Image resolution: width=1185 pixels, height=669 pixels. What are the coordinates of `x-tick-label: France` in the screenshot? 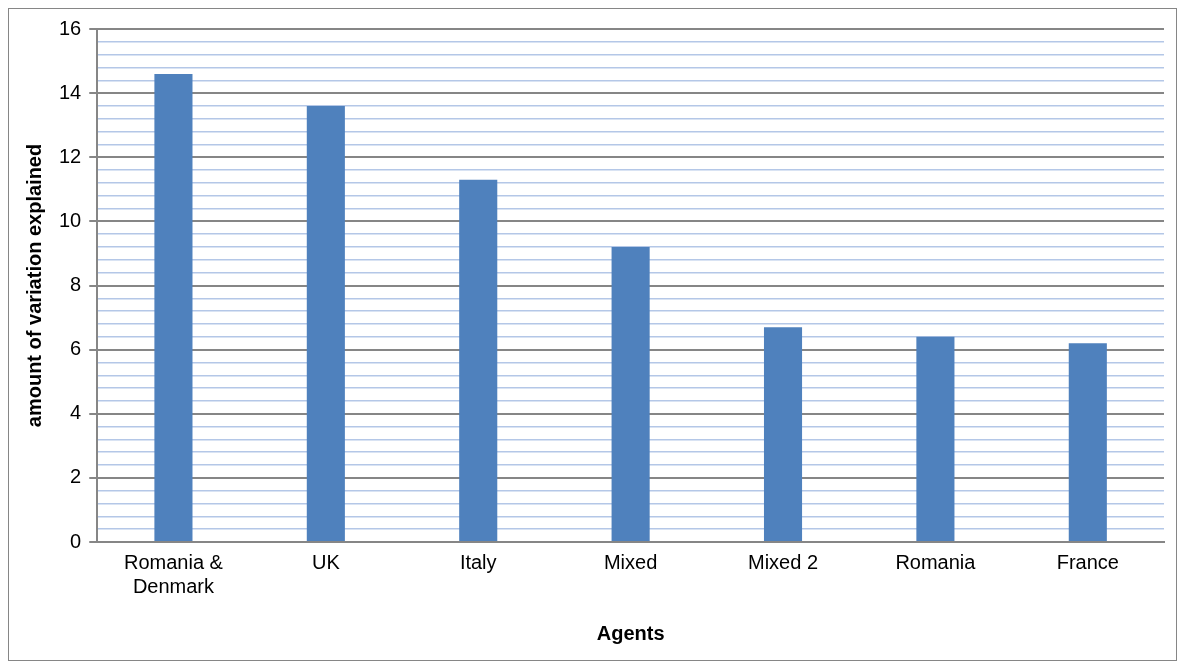 It's located at (1087, 561).